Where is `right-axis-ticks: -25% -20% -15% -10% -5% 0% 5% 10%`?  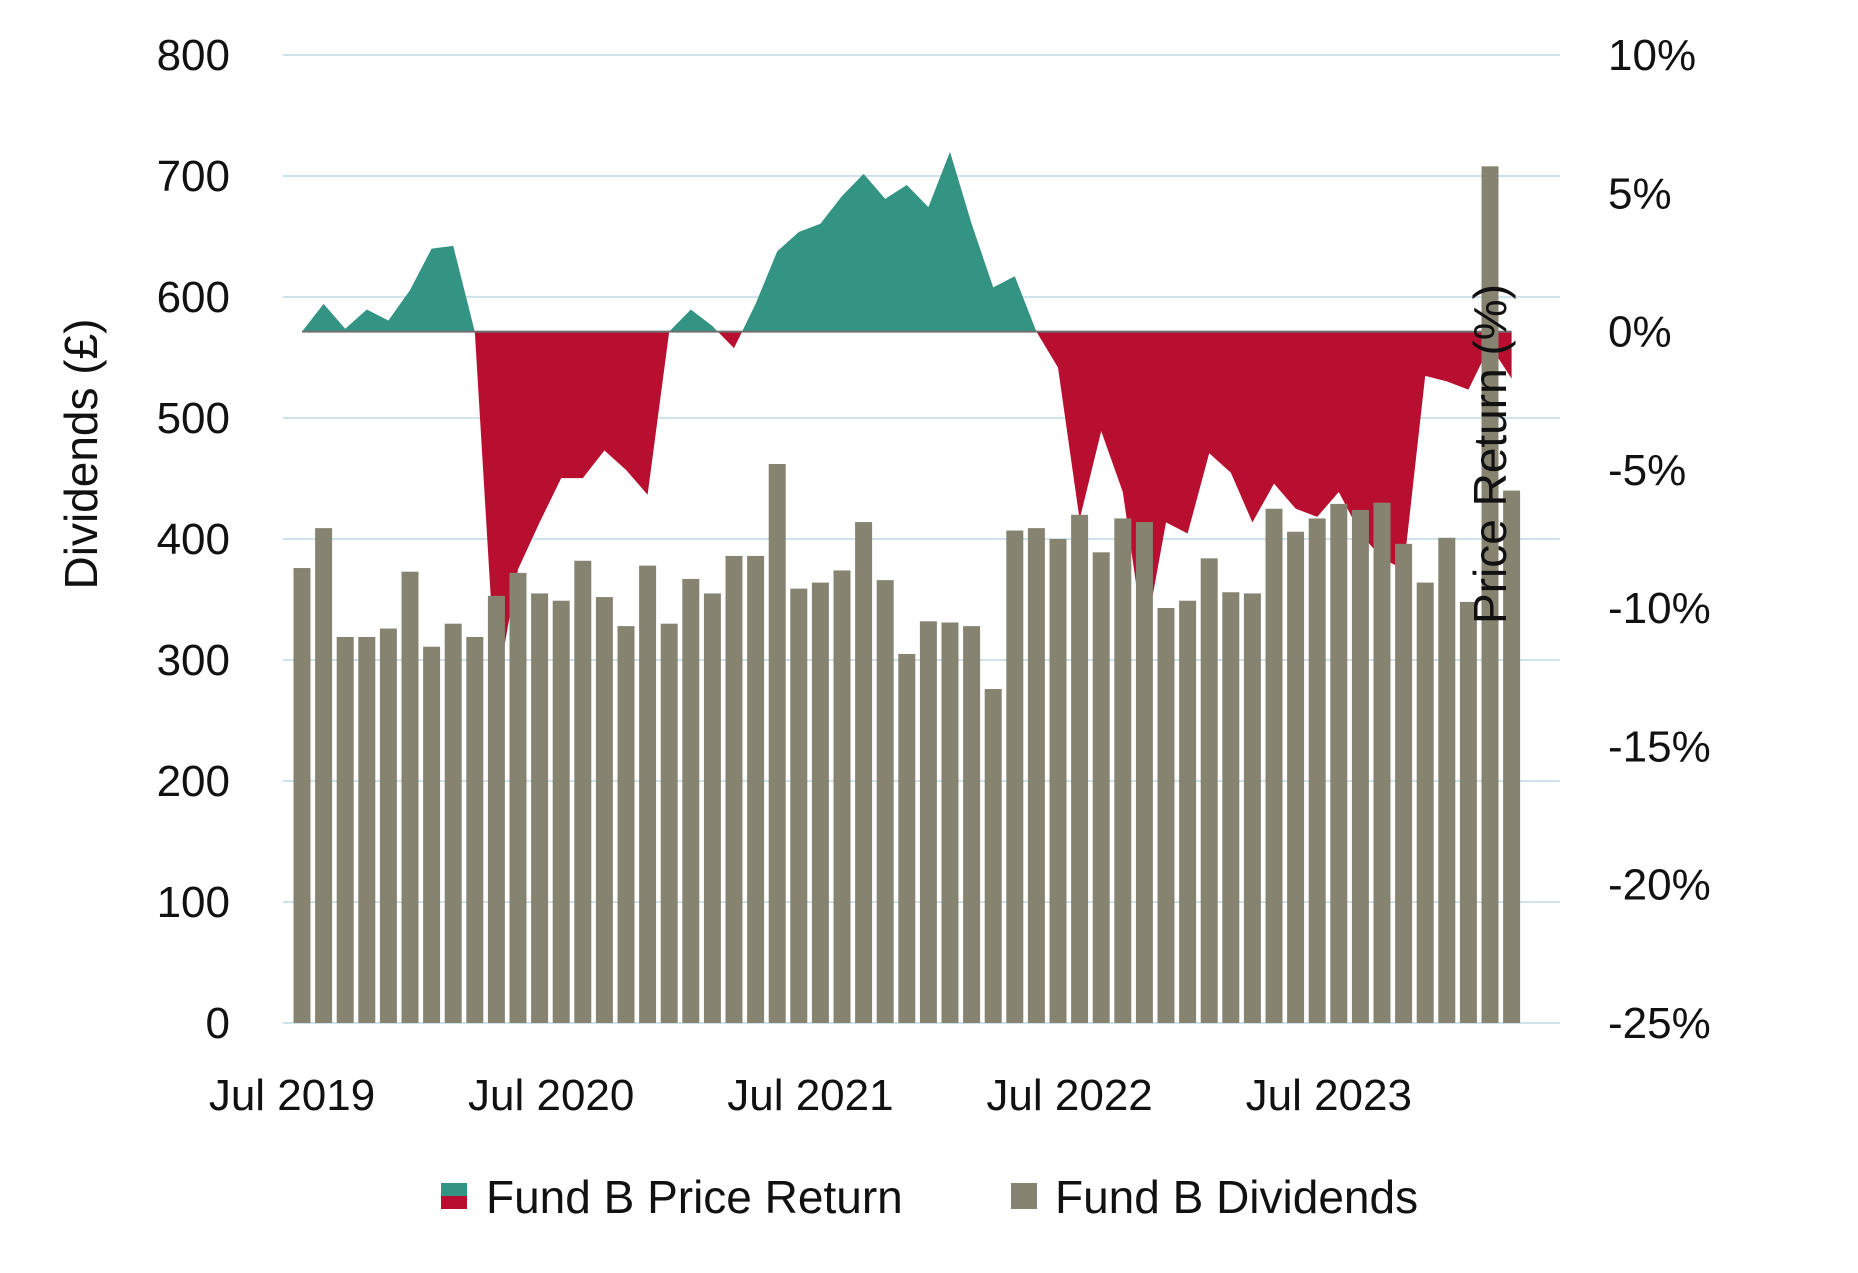 right-axis-ticks: -25% -20% -15% -10% -5% 0% 5% 10% is located at coordinates (1659, 539).